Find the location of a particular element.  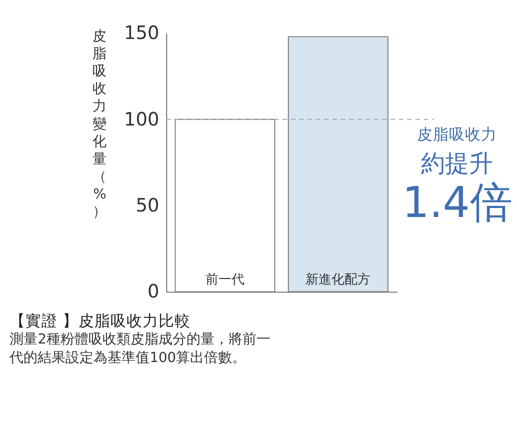

x-tick-label: 新進化配方 is located at coordinates (338, 279).